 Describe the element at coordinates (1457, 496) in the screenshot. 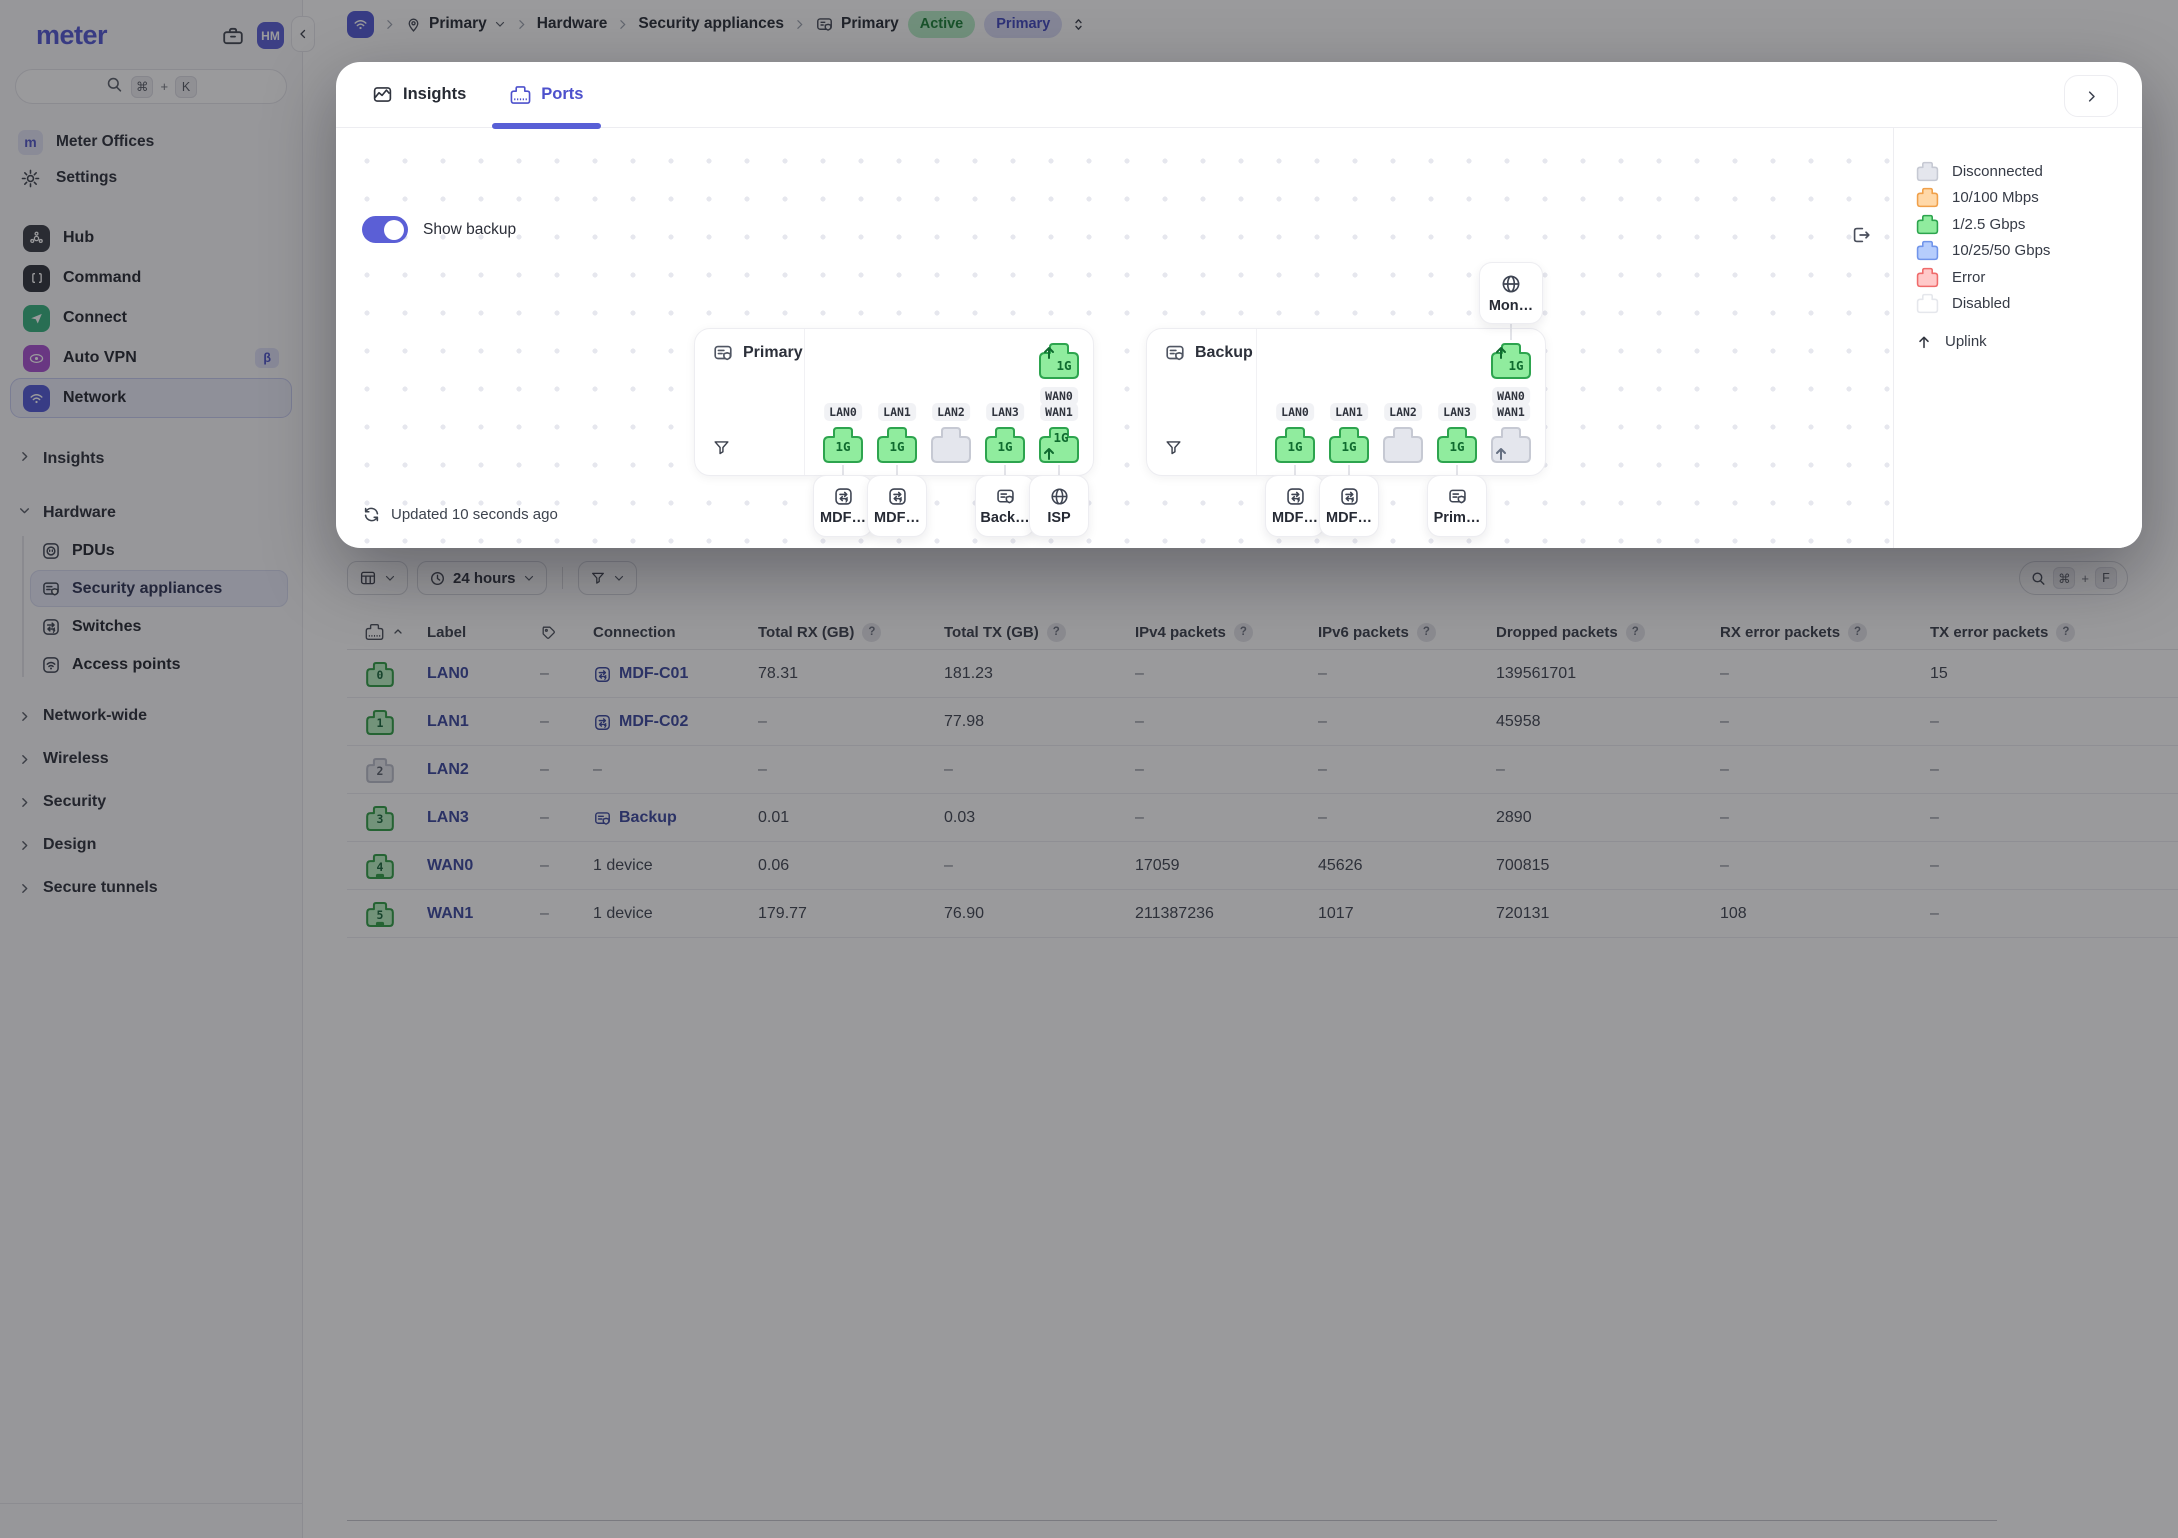

I see `appliance-icon` at that location.